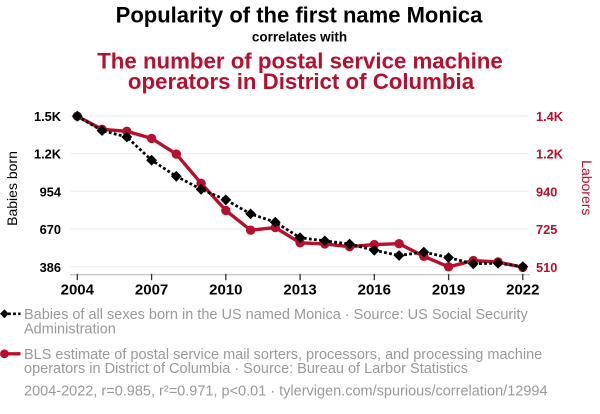 This screenshot has height=414, width=600. Describe the element at coordinates (12, 188) in the screenshot. I see `svg-text: Babies born` at that location.